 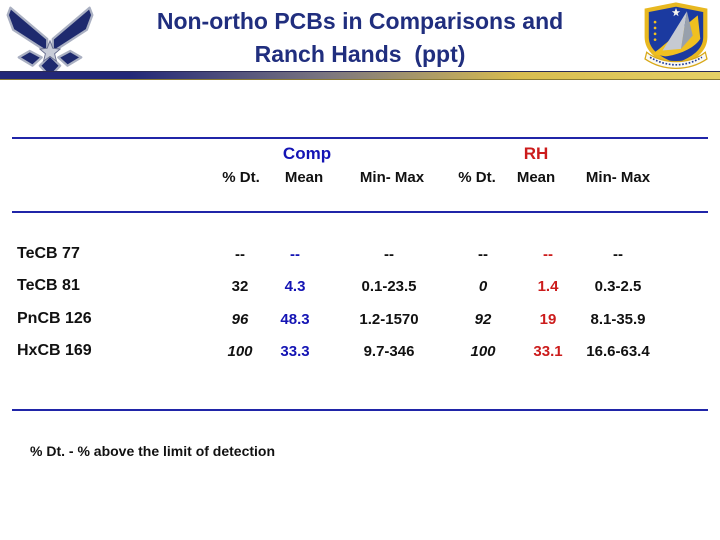 I want to click on table-cell: 8.1-35.9, so click(x=618, y=319).